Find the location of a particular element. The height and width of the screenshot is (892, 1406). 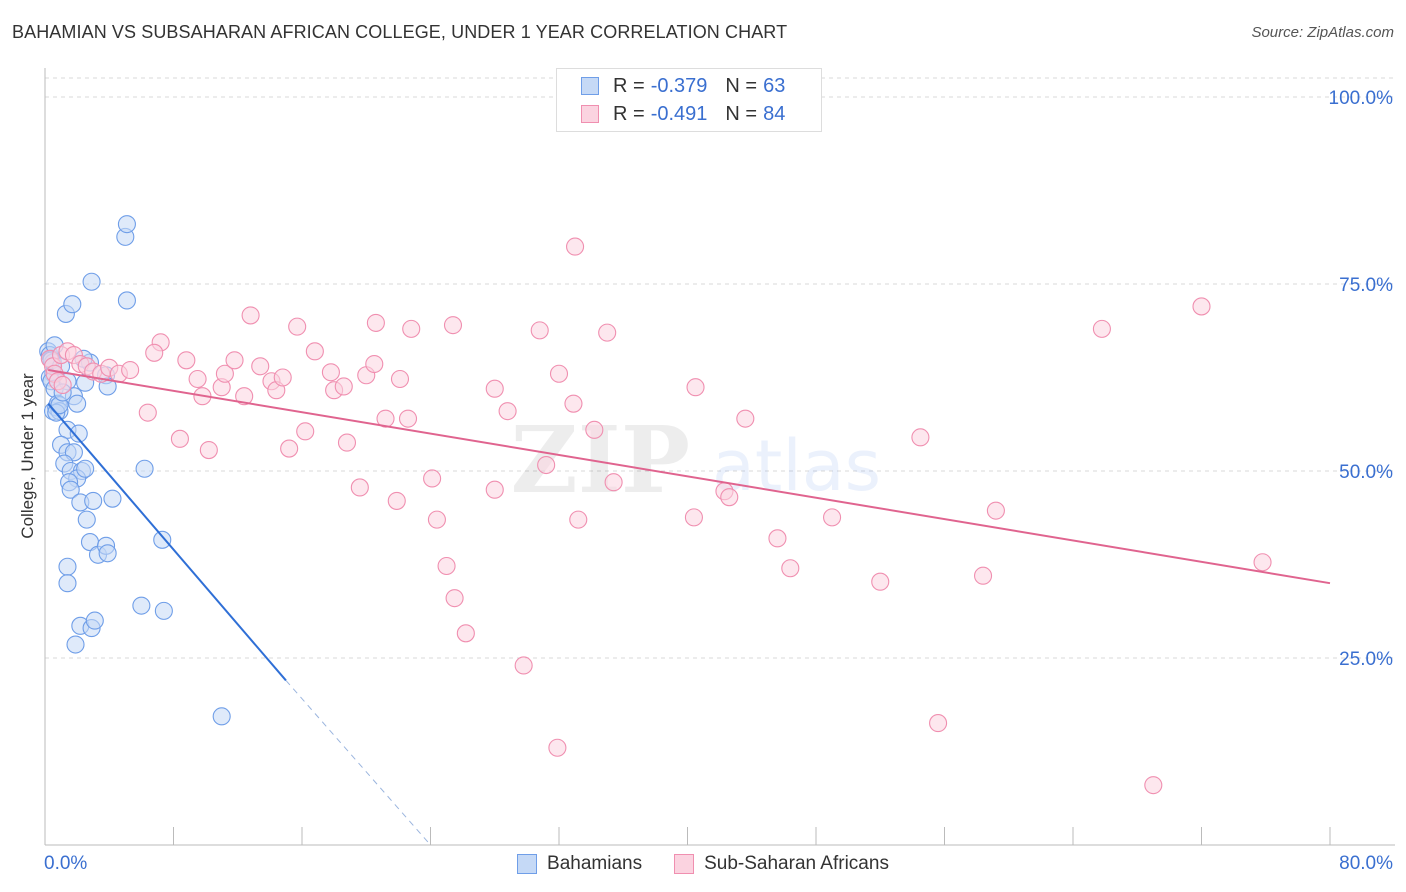

watermark-zip: ZIP is located at coordinates (600, 460).